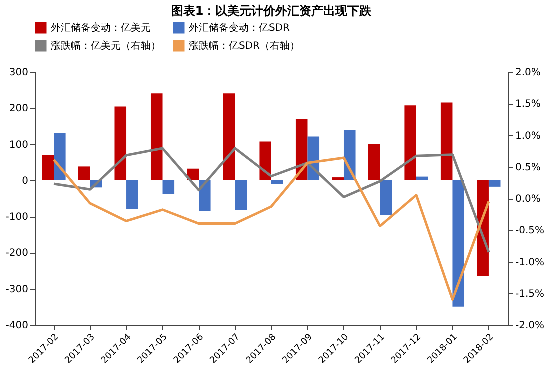 The width and height of the screenshot is (550, 370). Describe the element at coordinates (528, 199) in the screenshot. I see `y2-tick-label: 0.0%` at that location.